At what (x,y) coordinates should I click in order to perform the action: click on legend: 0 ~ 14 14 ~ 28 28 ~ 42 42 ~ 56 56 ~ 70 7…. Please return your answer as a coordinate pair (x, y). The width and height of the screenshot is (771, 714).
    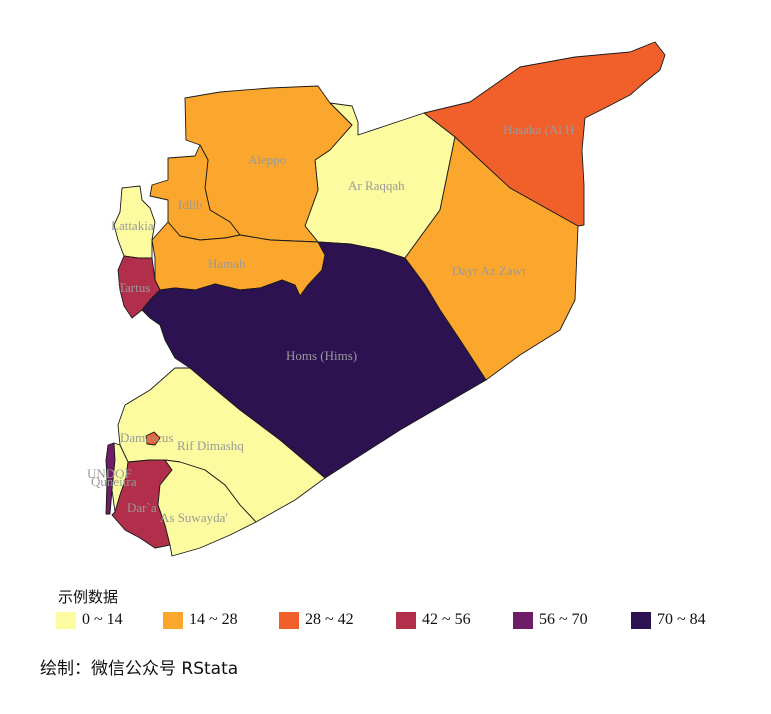
    Looking at the image, I should click on (393, 620).